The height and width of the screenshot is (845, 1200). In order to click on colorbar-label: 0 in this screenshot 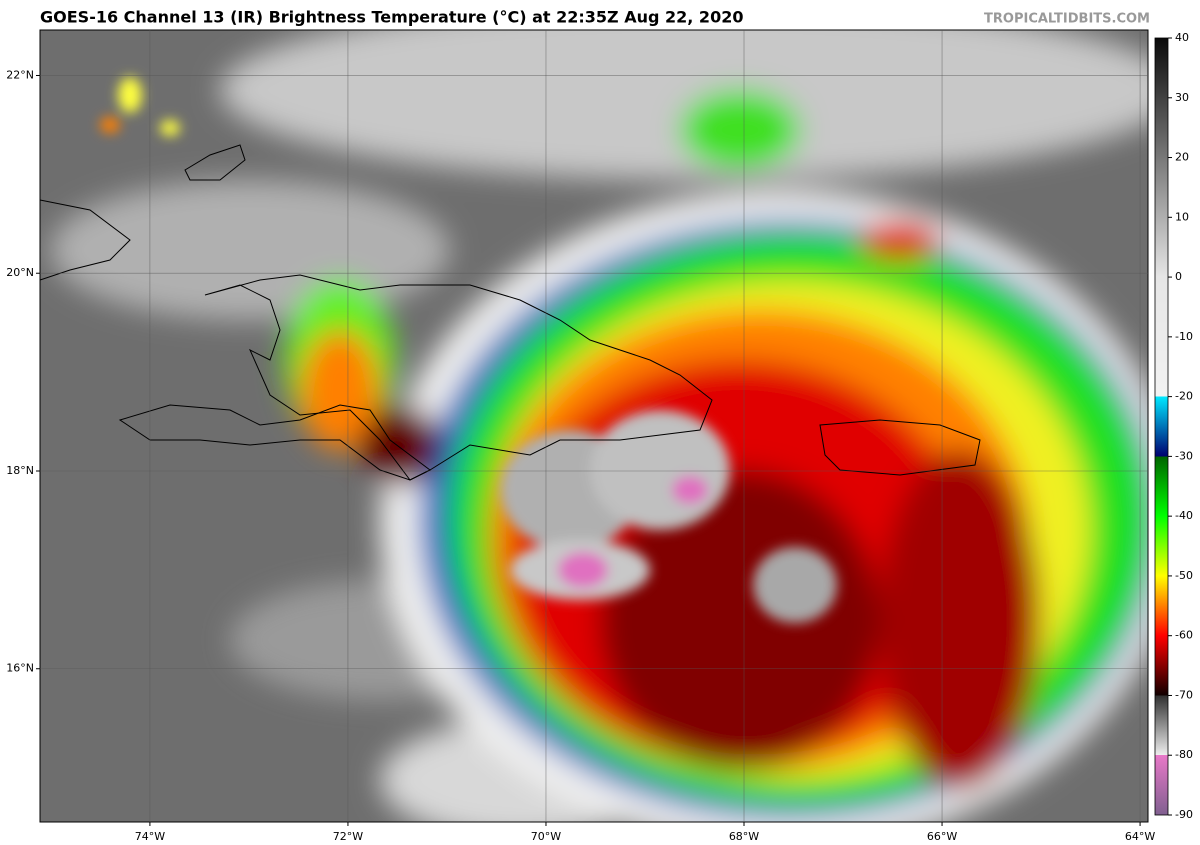, I will do `click(1178, 276)`.